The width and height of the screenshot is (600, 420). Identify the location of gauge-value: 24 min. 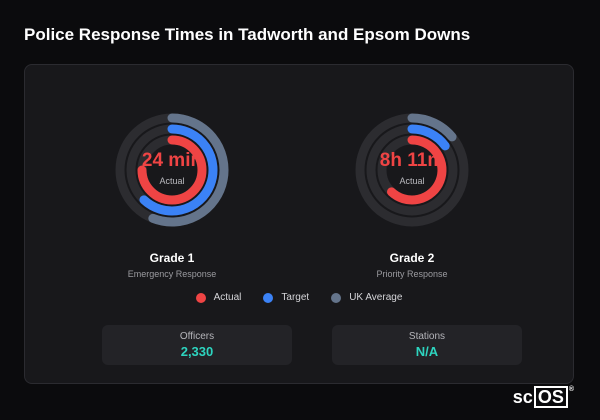
(172, 160).